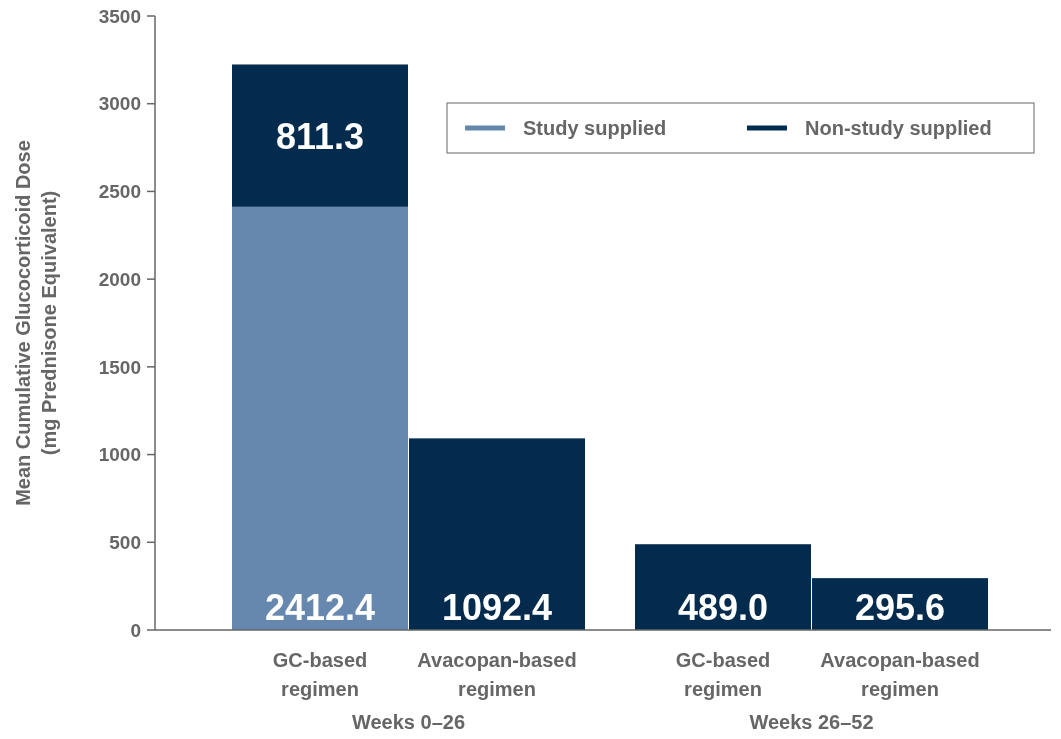 The height and width of the screenshot is (739, 1061). I want to click on text: Weeks 26–52, so click(811, 722).